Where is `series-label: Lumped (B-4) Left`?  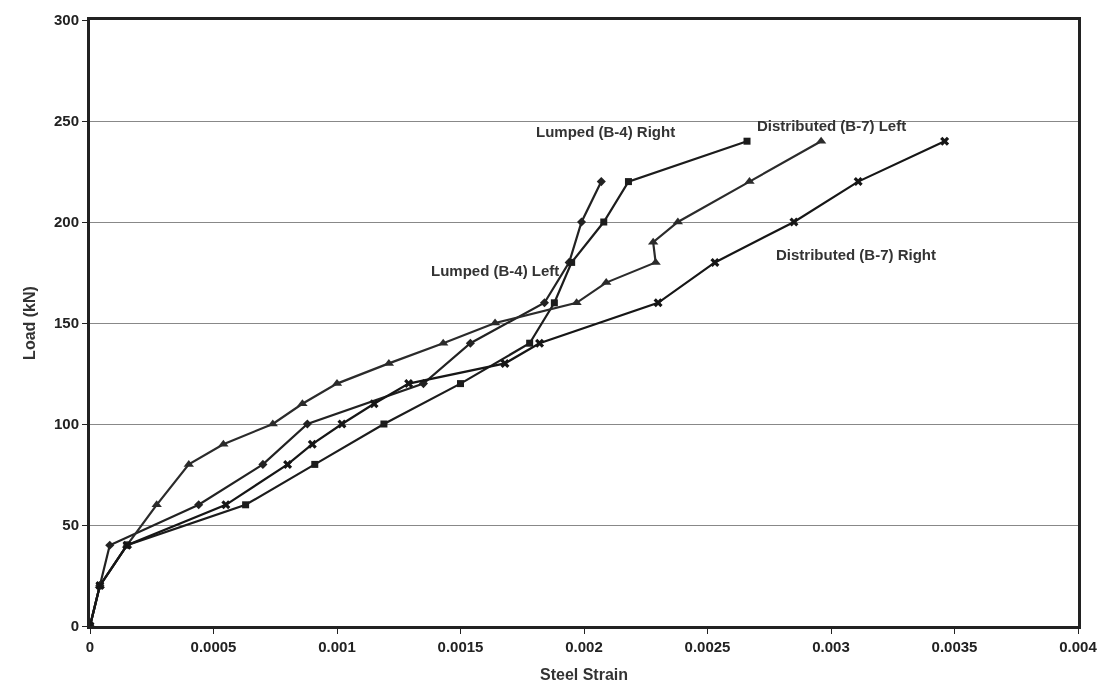
series-label: Lumped (B-4) Left is located at coordinates (495, 270).